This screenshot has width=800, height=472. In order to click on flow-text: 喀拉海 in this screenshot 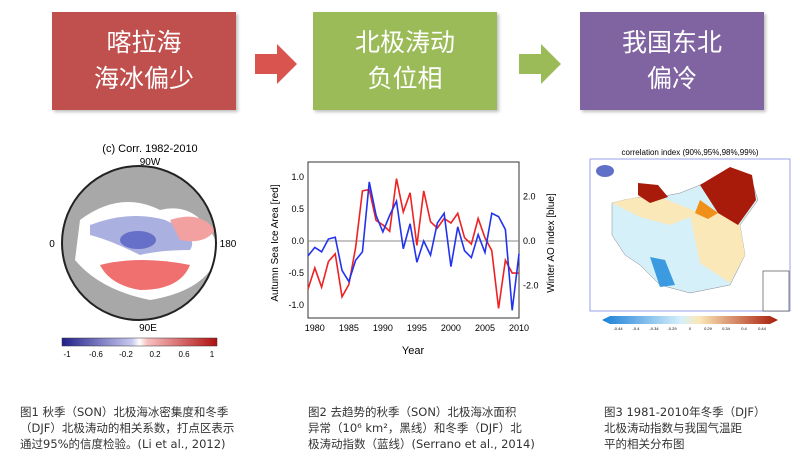, I will do `click(144, 42)`.